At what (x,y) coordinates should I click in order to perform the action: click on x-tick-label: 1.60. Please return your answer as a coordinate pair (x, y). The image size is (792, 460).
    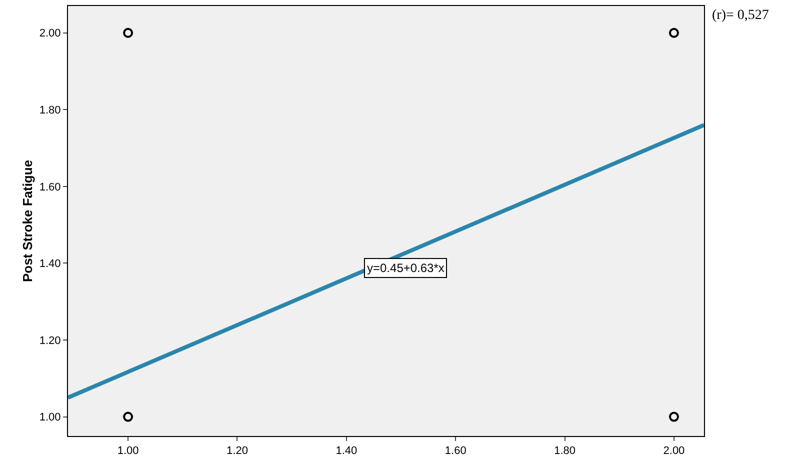
    Looking at the image, I should click on (455, 451).